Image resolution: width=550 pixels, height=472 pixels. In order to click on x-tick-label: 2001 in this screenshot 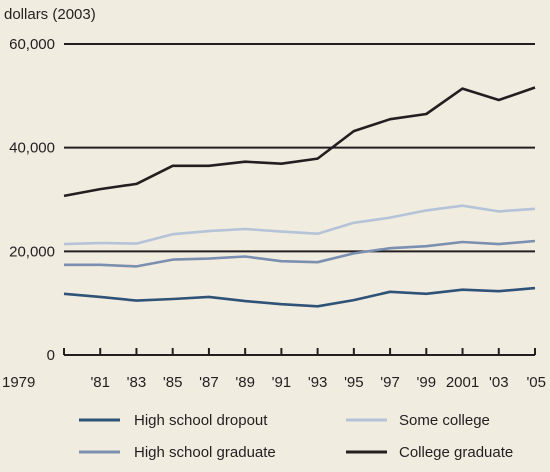, I will do `click(462, 382)`.